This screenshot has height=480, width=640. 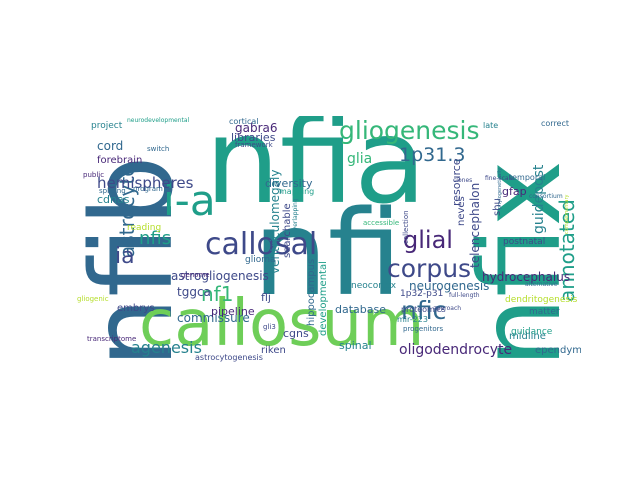 What do you see at coordinates (229, 357) in the screenshot?
I see `cloud-word: astrocytogenesis` at bounding box center [229, 357].